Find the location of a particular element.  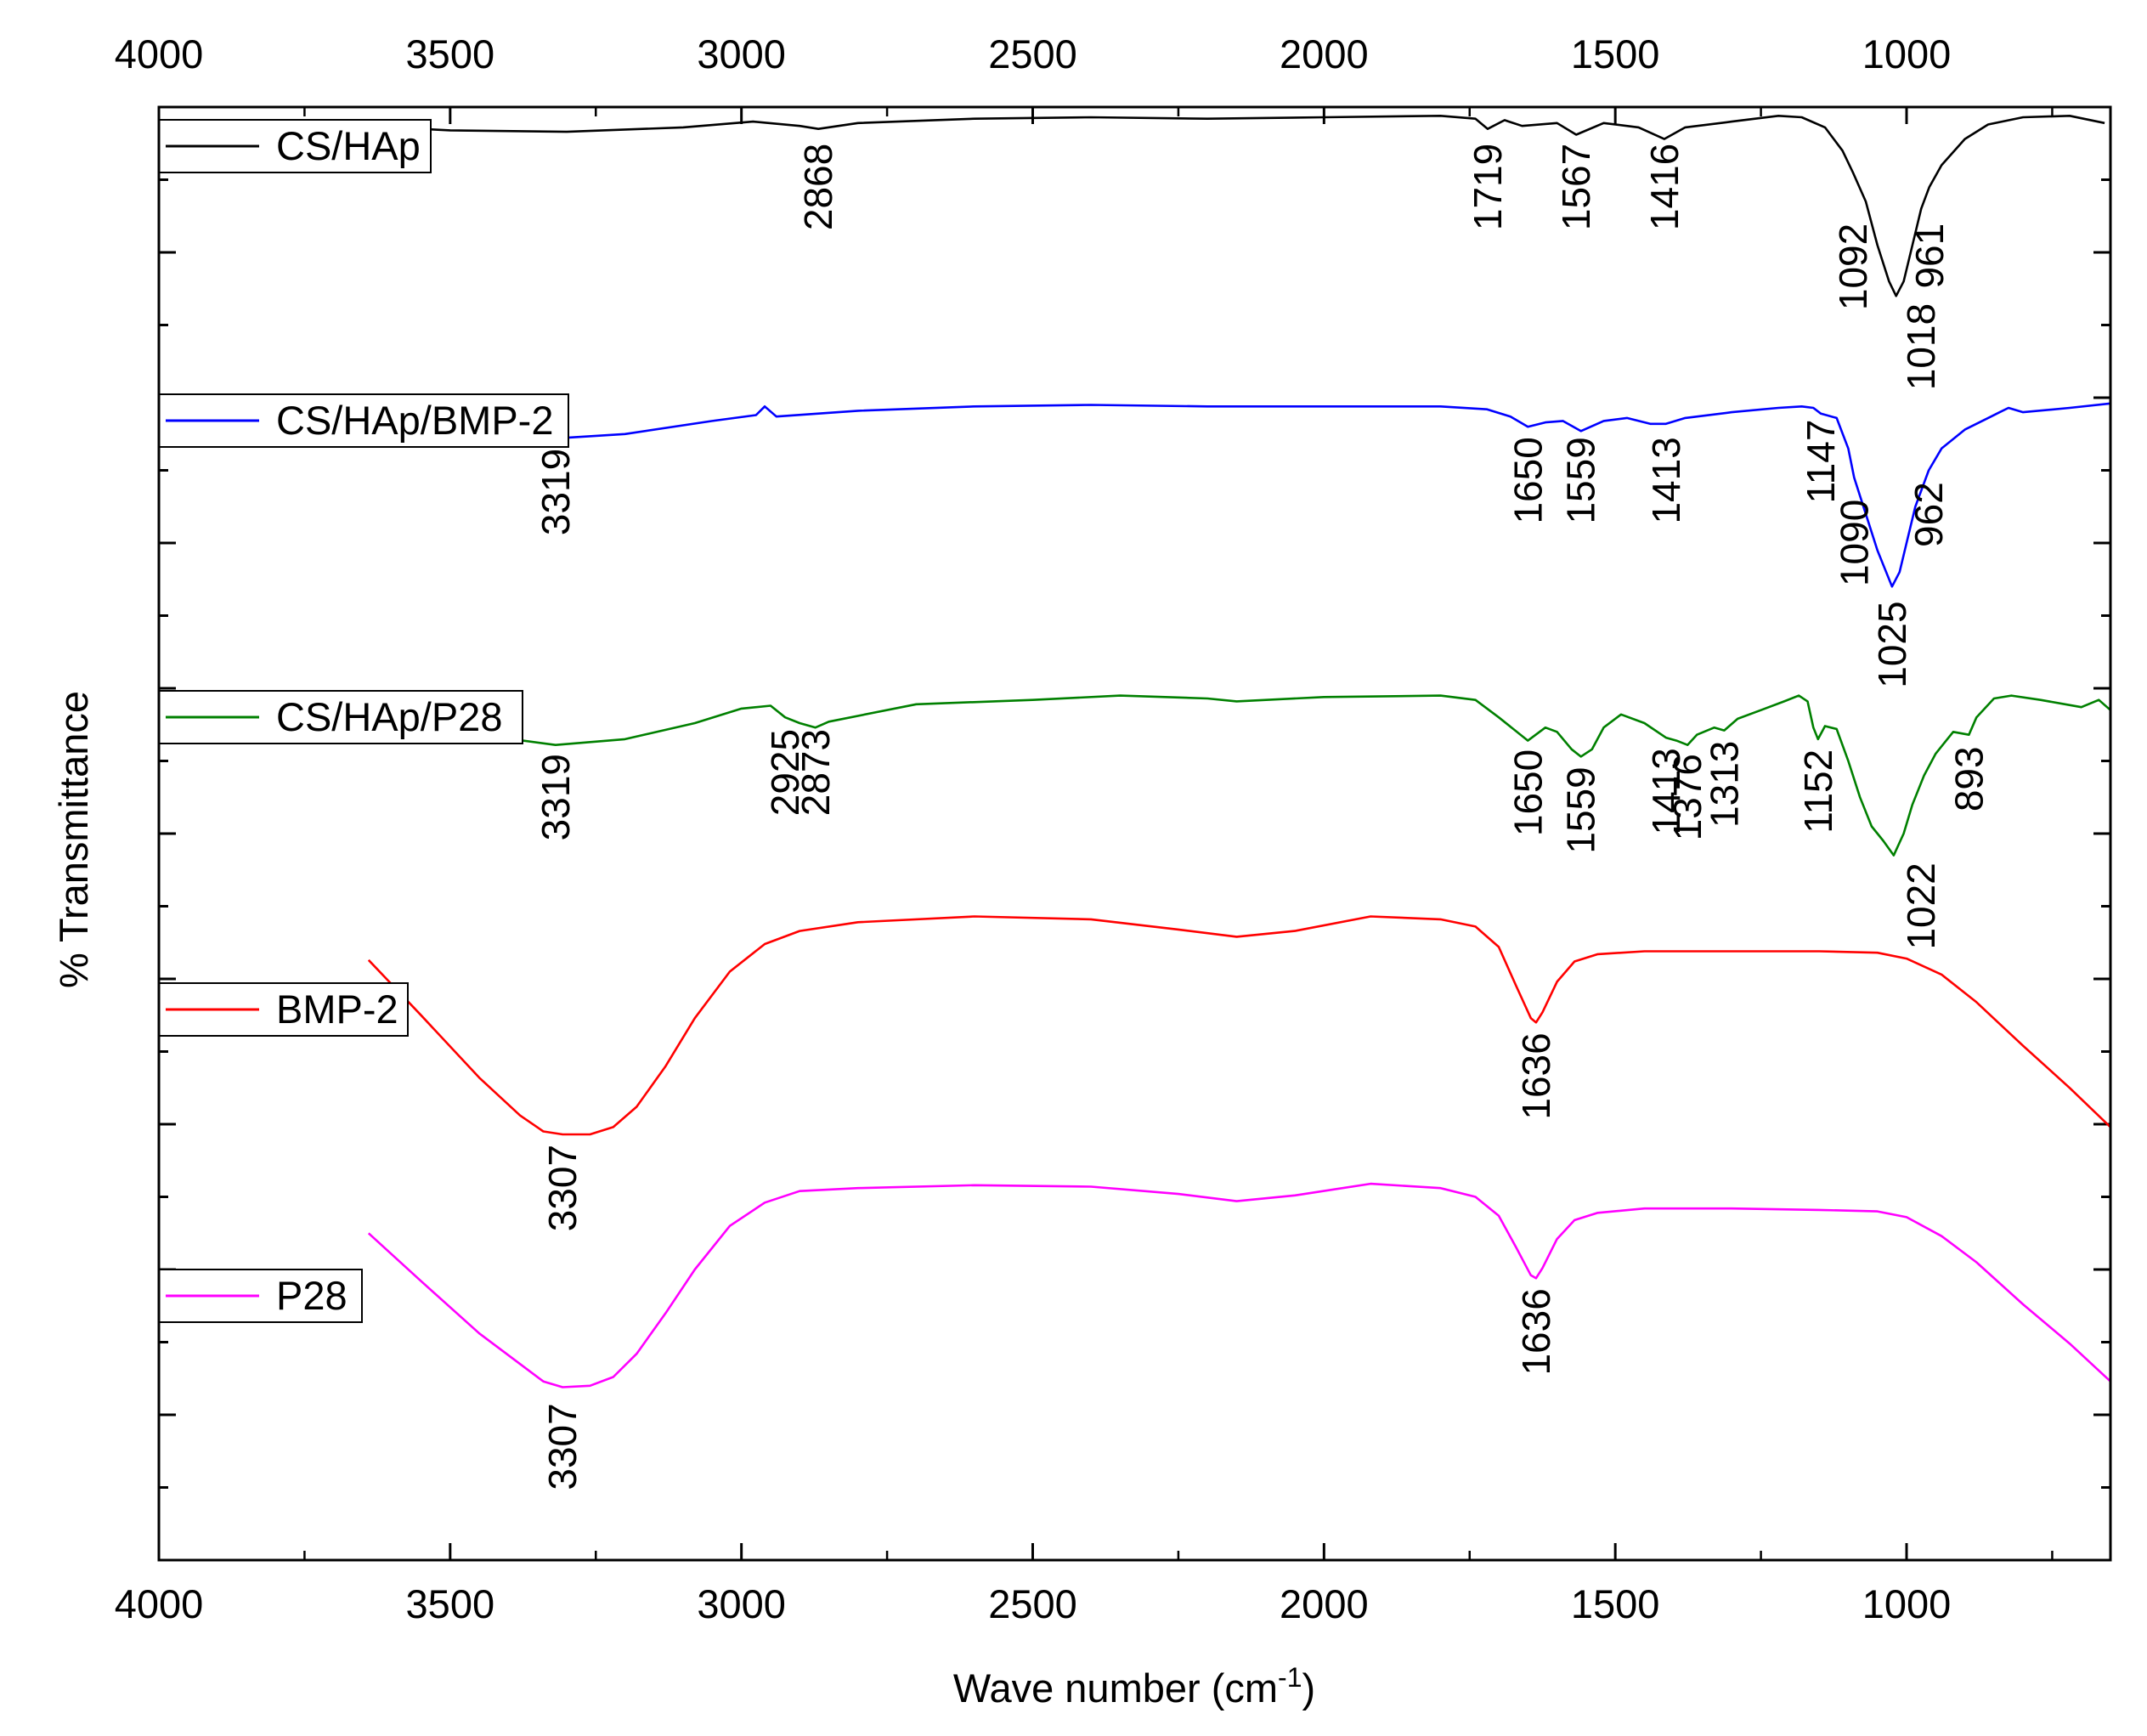

x-tick-labels-top: 4000 3500 3000 2500 2000 1500 1000 is located at coordinates (1033, 53).